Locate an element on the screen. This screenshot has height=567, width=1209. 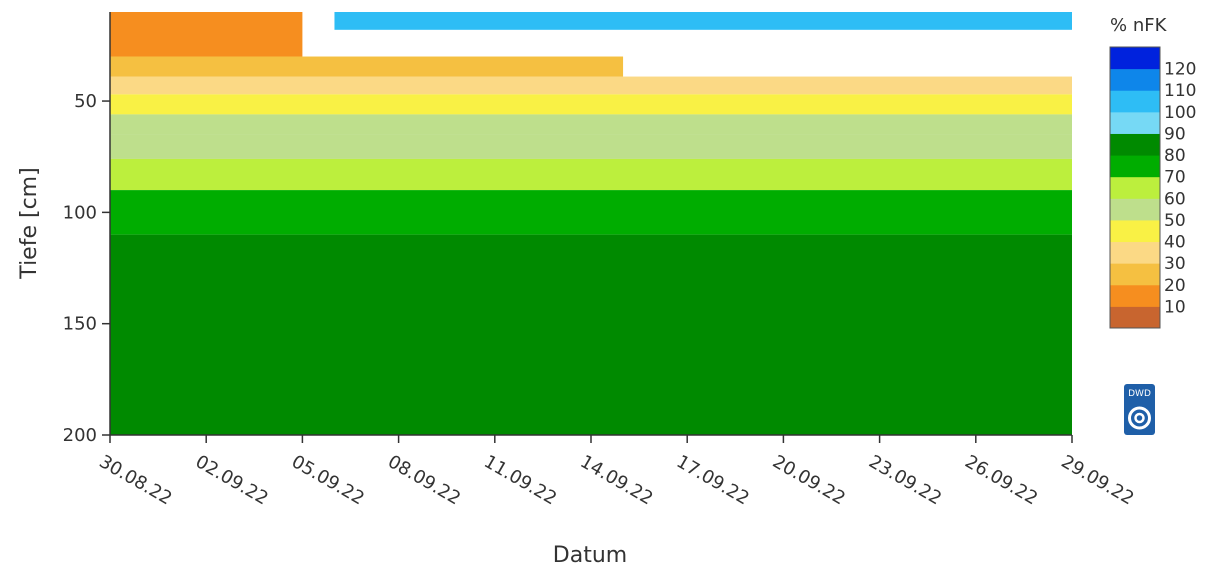
colorbar-label: 80 is located at coordinates (1175, 156).